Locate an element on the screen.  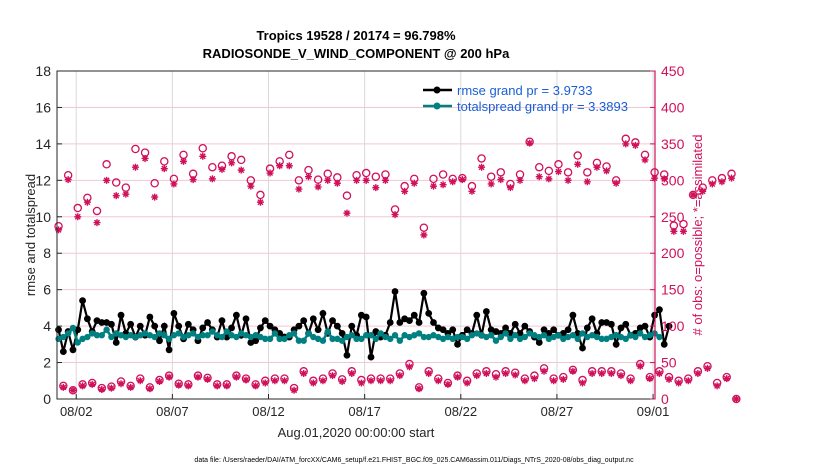
y-right-tick-label: 400 is located at coordinates (673, 107).